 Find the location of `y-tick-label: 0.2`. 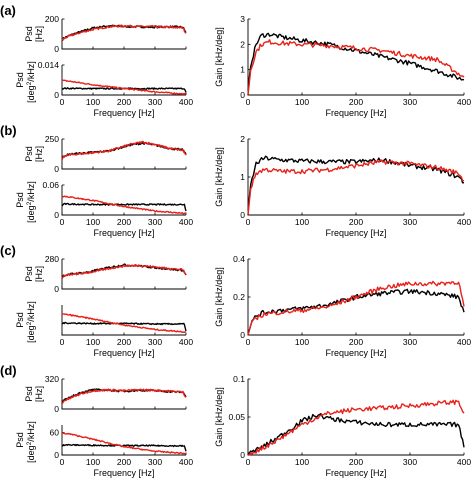

y-tick-label: 0.2 is located at coordinates (239, 297).